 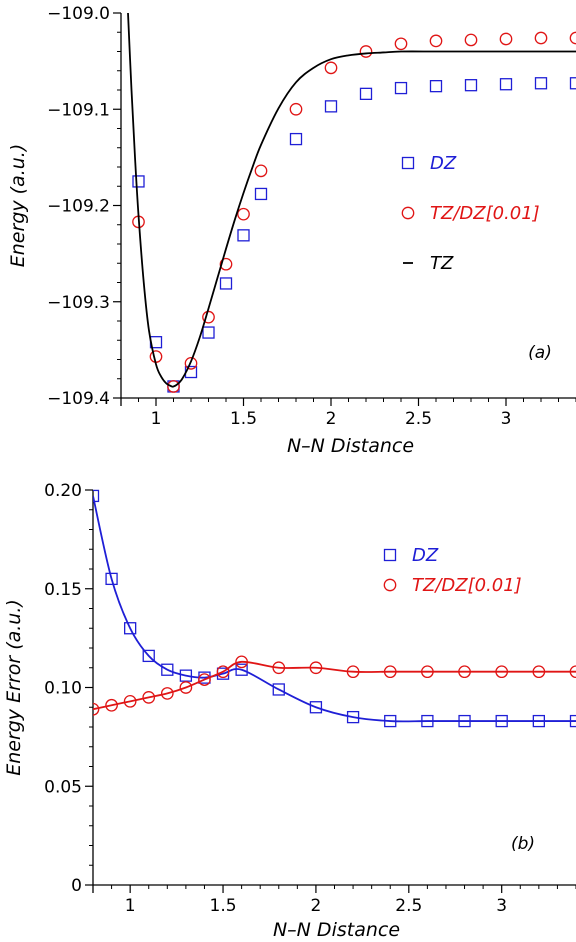 I want to click on y-tick-label: −109.0, so click(x=78, y=14).